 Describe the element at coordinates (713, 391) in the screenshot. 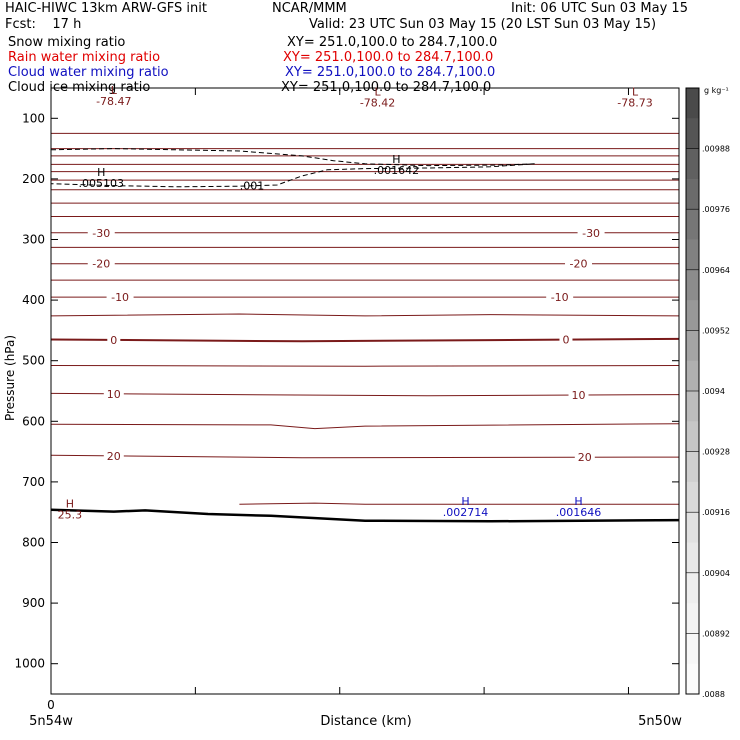

I see `colorbar-label: .0094` at that location.